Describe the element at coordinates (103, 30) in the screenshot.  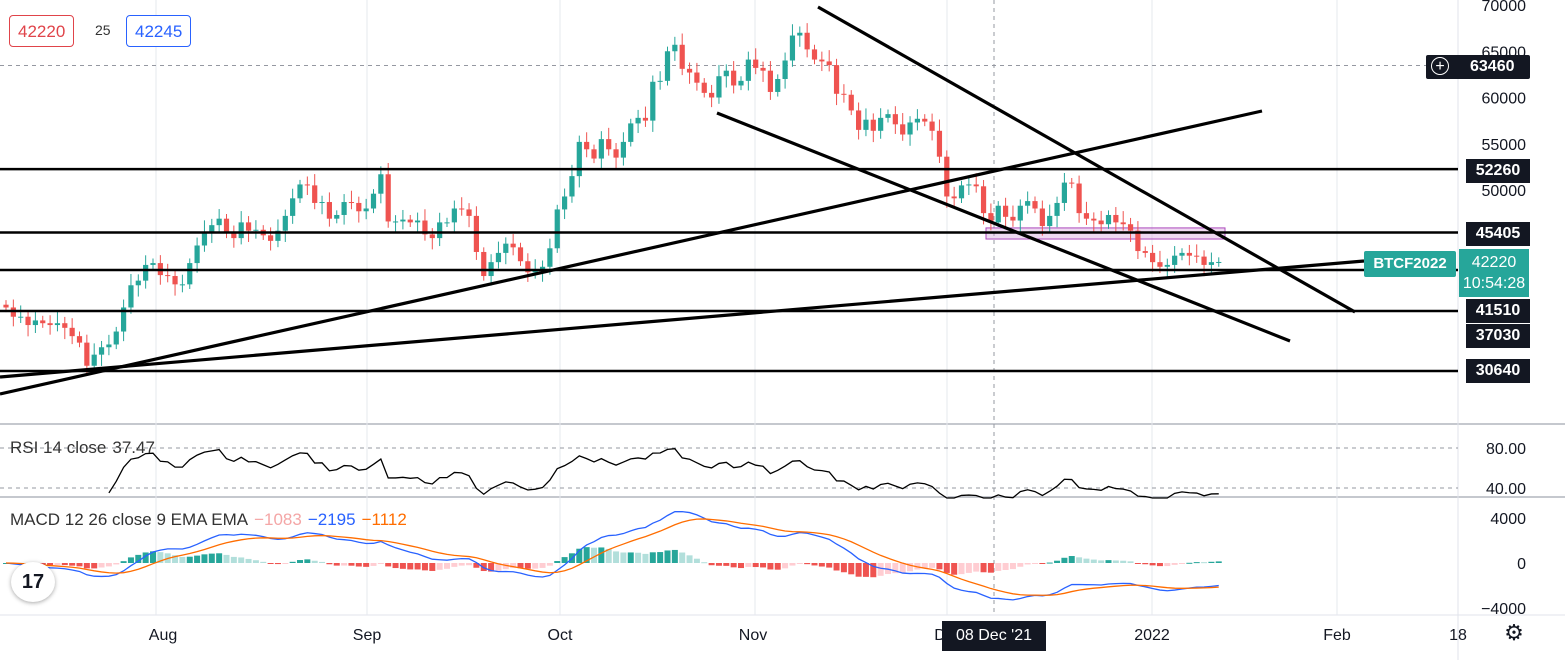
I see `spread-value: 25` at that location.